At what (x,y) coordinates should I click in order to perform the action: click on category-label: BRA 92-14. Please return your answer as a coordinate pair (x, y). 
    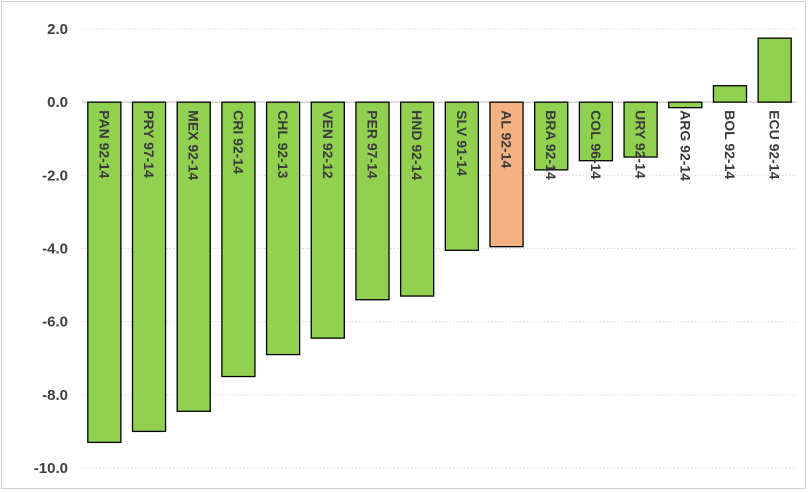
    Looking at the image, I should click on (551, 145).